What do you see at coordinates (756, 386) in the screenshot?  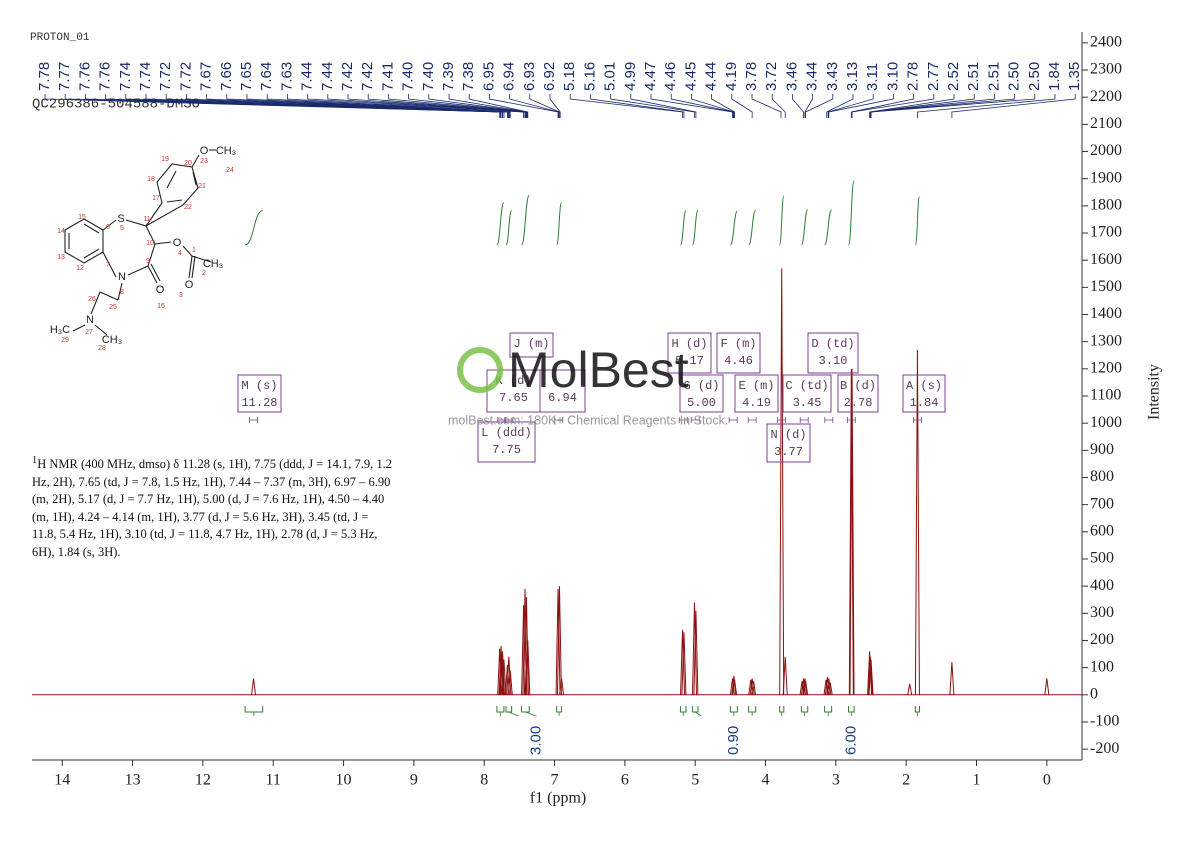 I see `multiplet-name: E (m)` at bounding box center [756, 386].